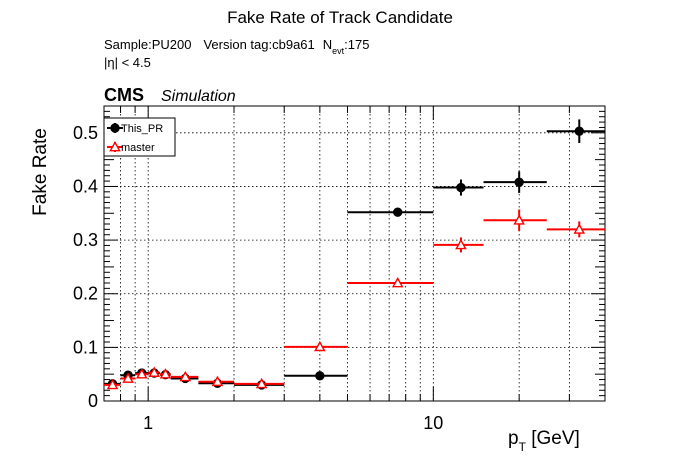 The height and width of the screenshot is (472, 696). Describe the element at coordinates (523, 447) in the screenshot. I see `x-axis-label-sub: T` at that location.